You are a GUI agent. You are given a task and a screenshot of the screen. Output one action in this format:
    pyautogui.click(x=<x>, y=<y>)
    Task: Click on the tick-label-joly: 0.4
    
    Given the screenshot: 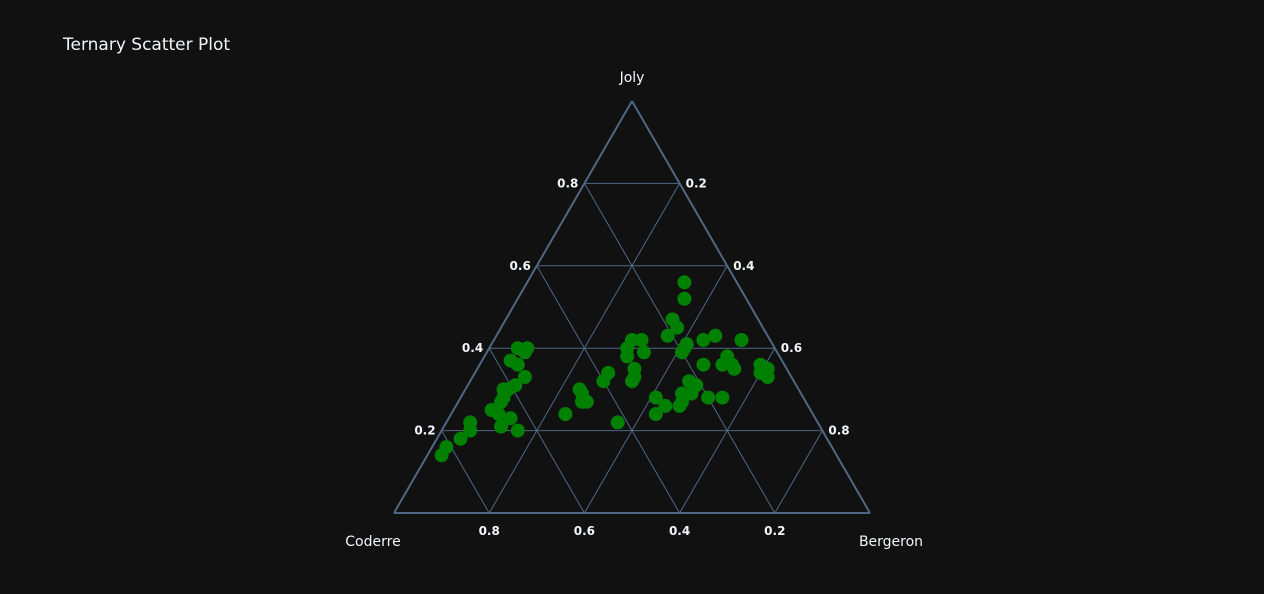 What is the action you would take?
    pyautogui.click(x=472, y=348)
    